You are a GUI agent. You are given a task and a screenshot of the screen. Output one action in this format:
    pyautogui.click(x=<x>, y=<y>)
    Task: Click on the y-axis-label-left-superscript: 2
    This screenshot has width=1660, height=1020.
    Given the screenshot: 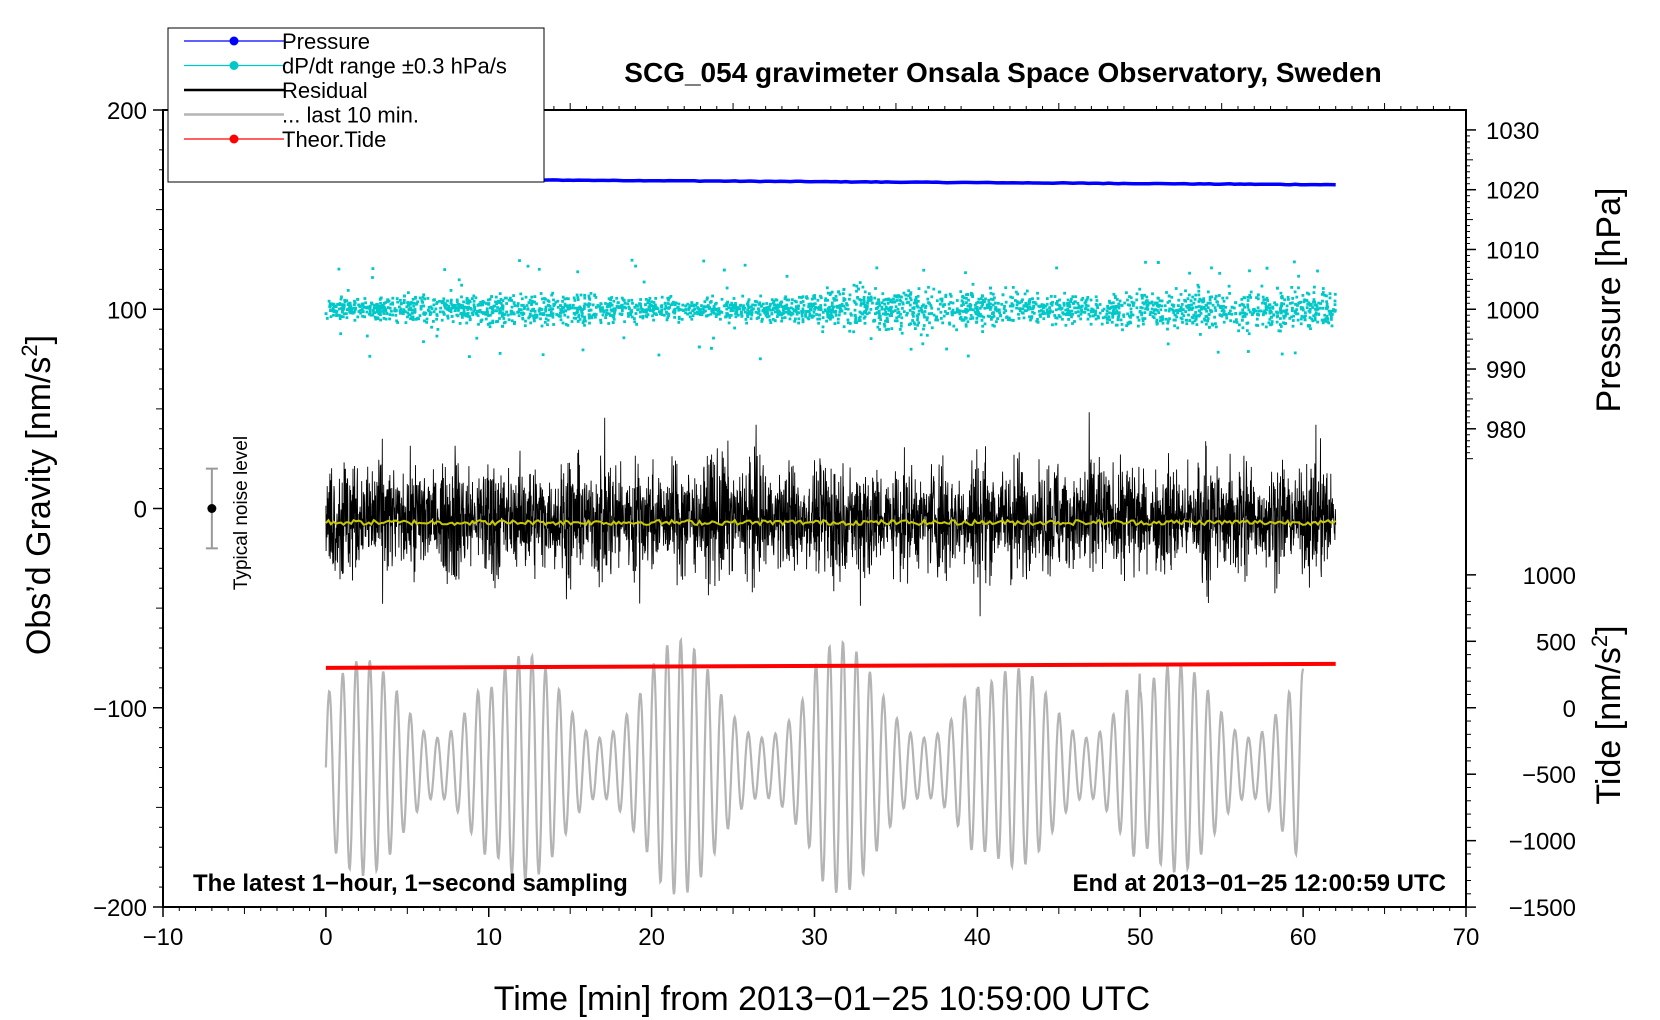 What is the action you would take?
    pyautogui.click(x=29, y=350)
    